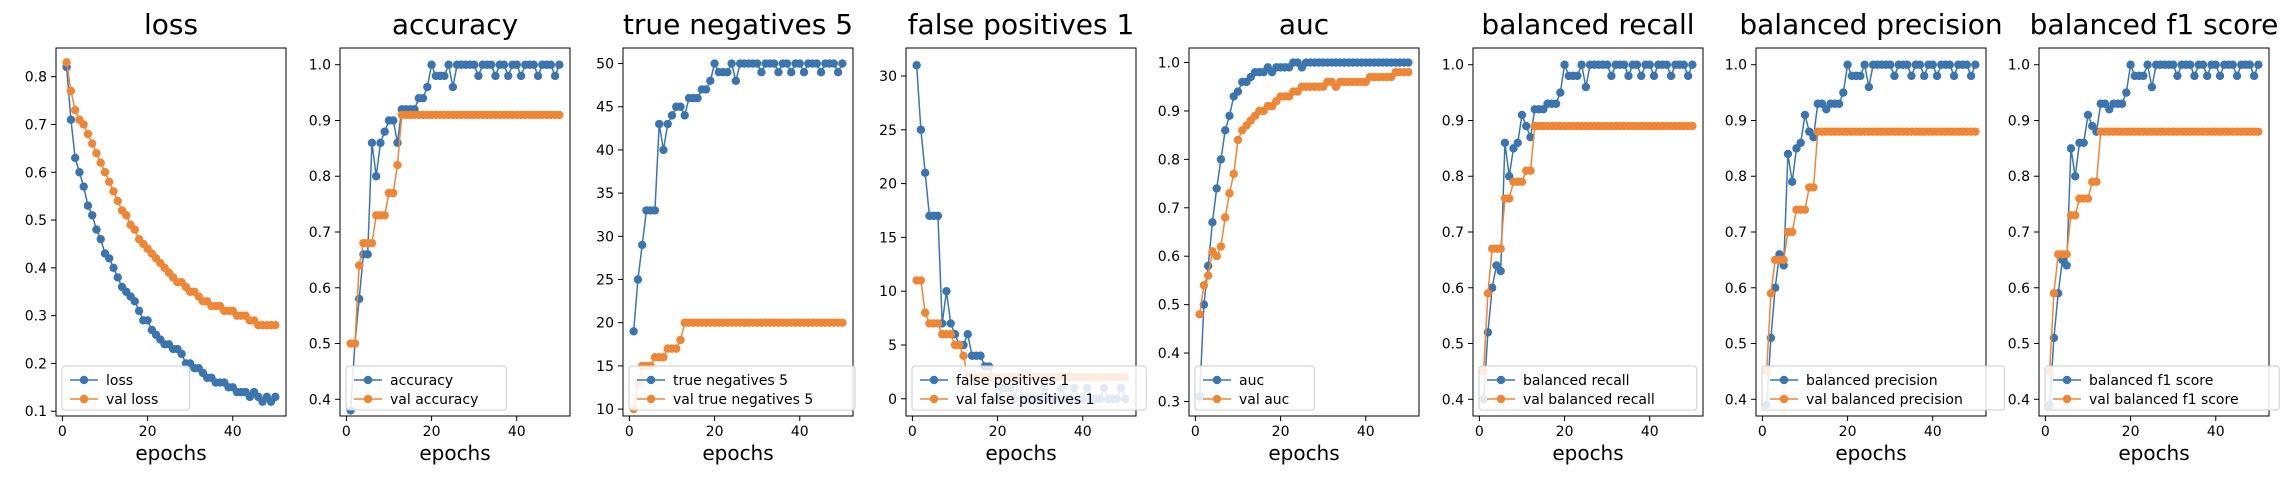 This screenshot has width=2286, height=480. What do you see at coordinates (1736, 233) in the screenshot?
I see `y-tick-label: 0.7` at bounding box center [1736, 233].